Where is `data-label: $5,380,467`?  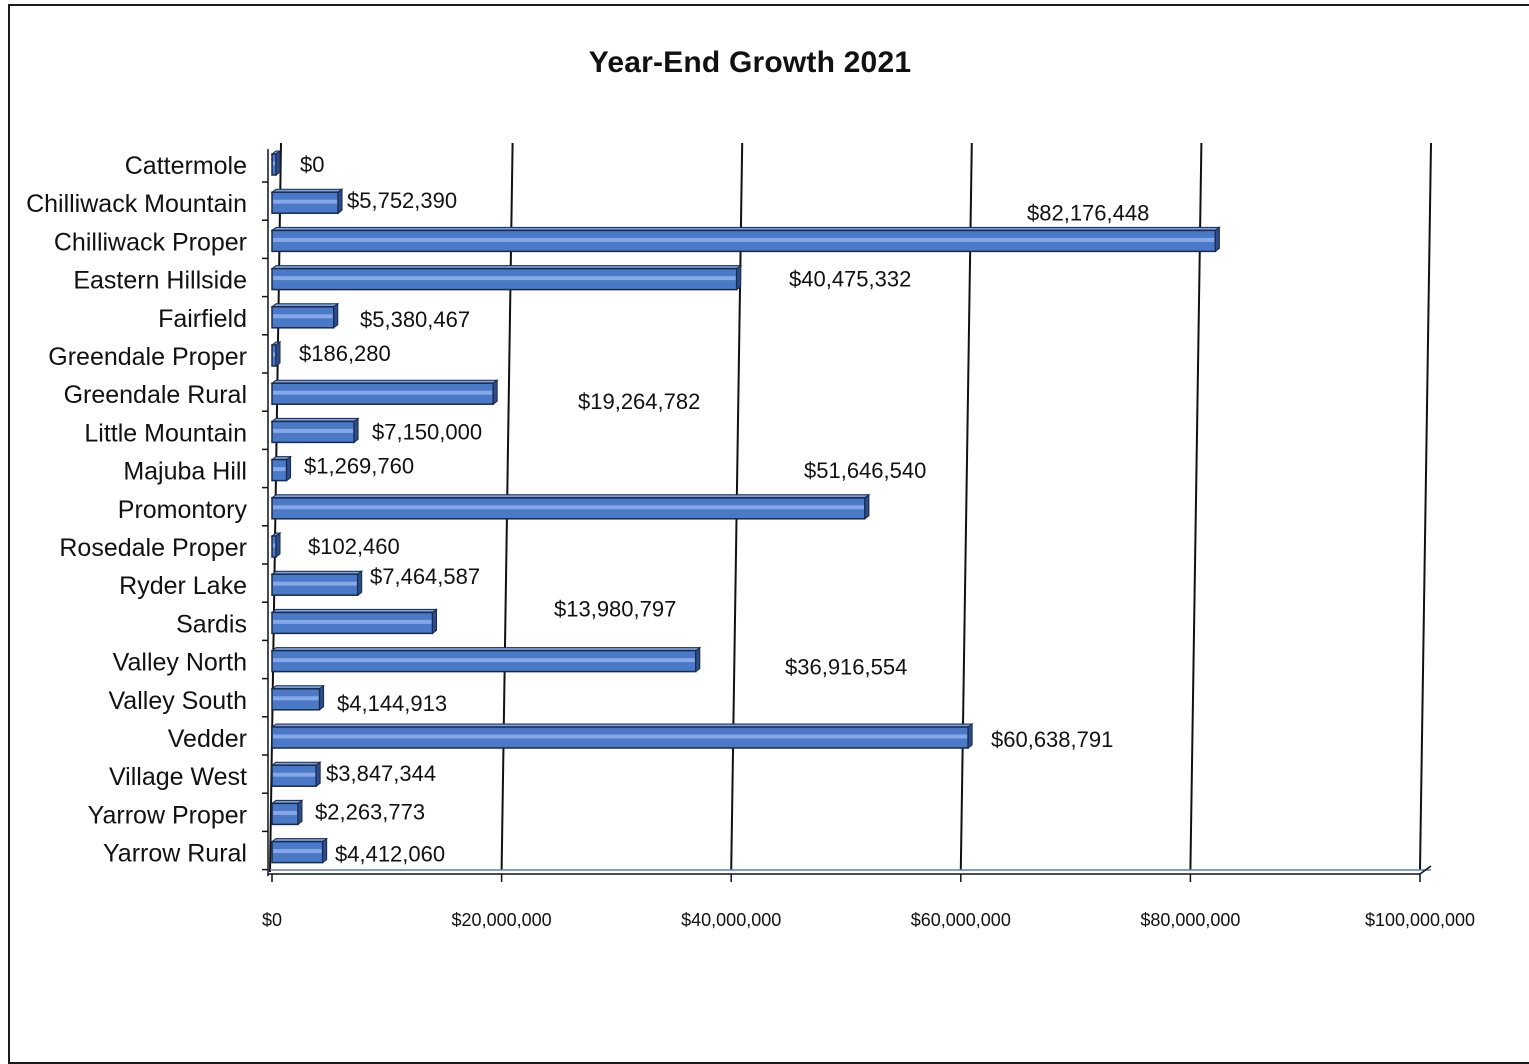 data-label: $5,380,467 is located at coordinates (415, 319).